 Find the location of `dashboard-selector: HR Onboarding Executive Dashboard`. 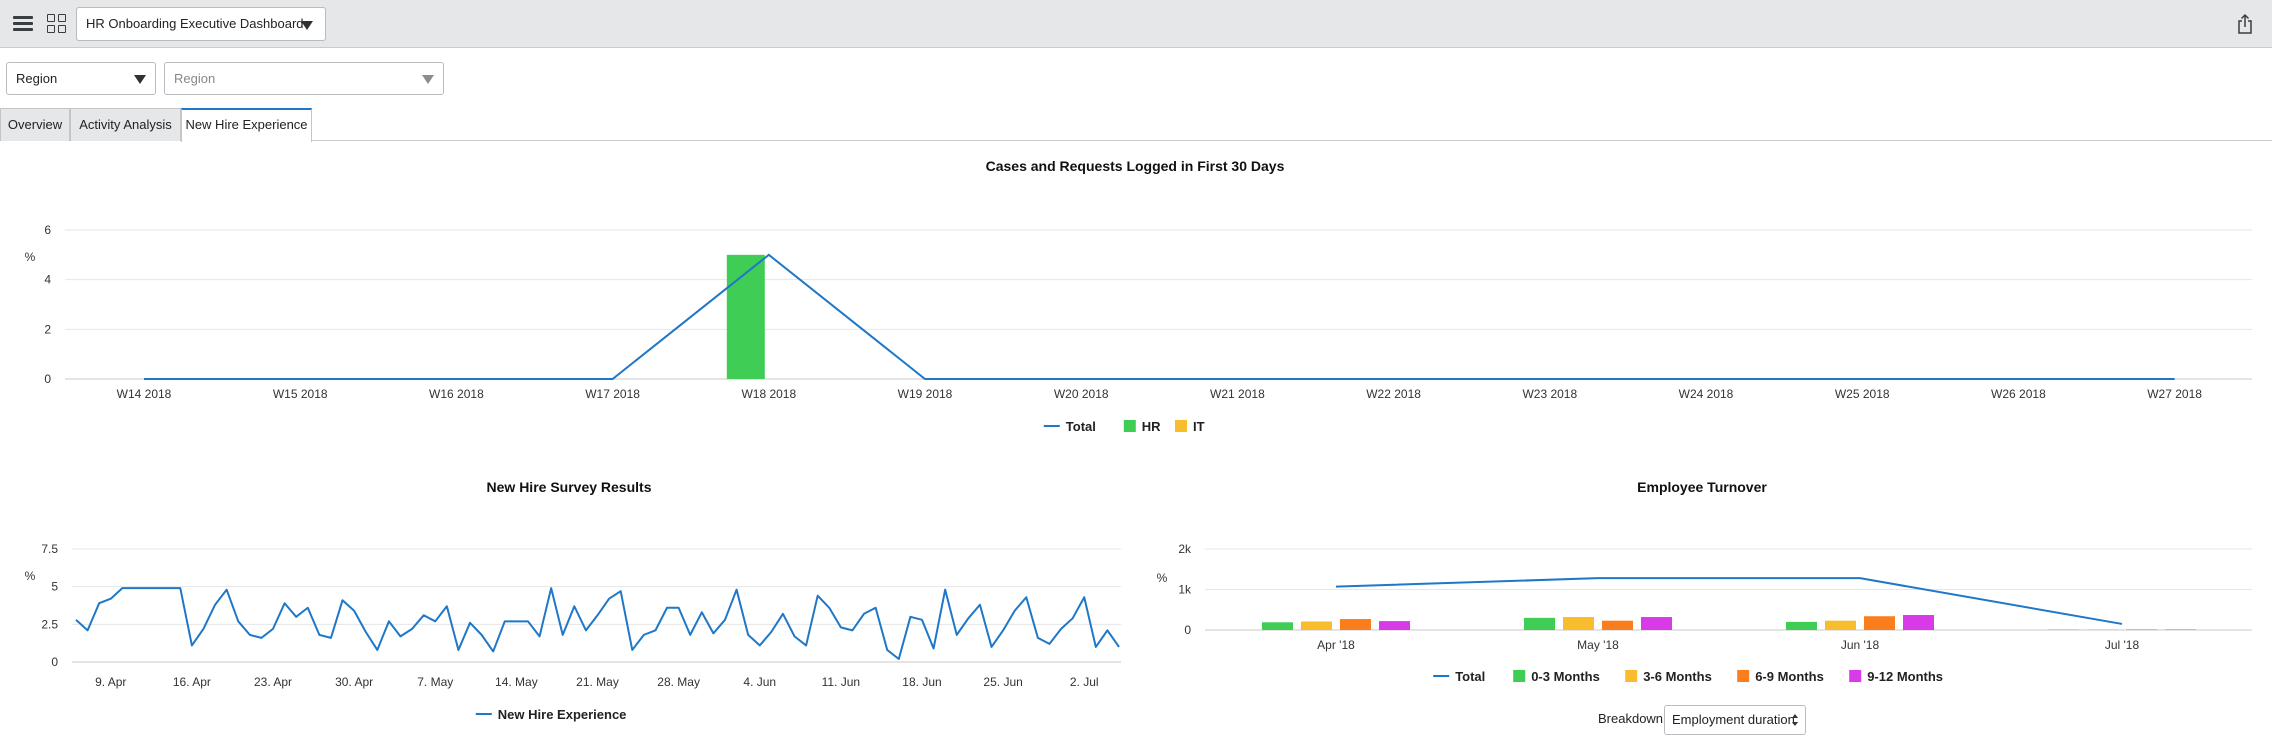

dashboard-selector: HR Onboarding Executive Dashboard is located at coordinates (201, 24).